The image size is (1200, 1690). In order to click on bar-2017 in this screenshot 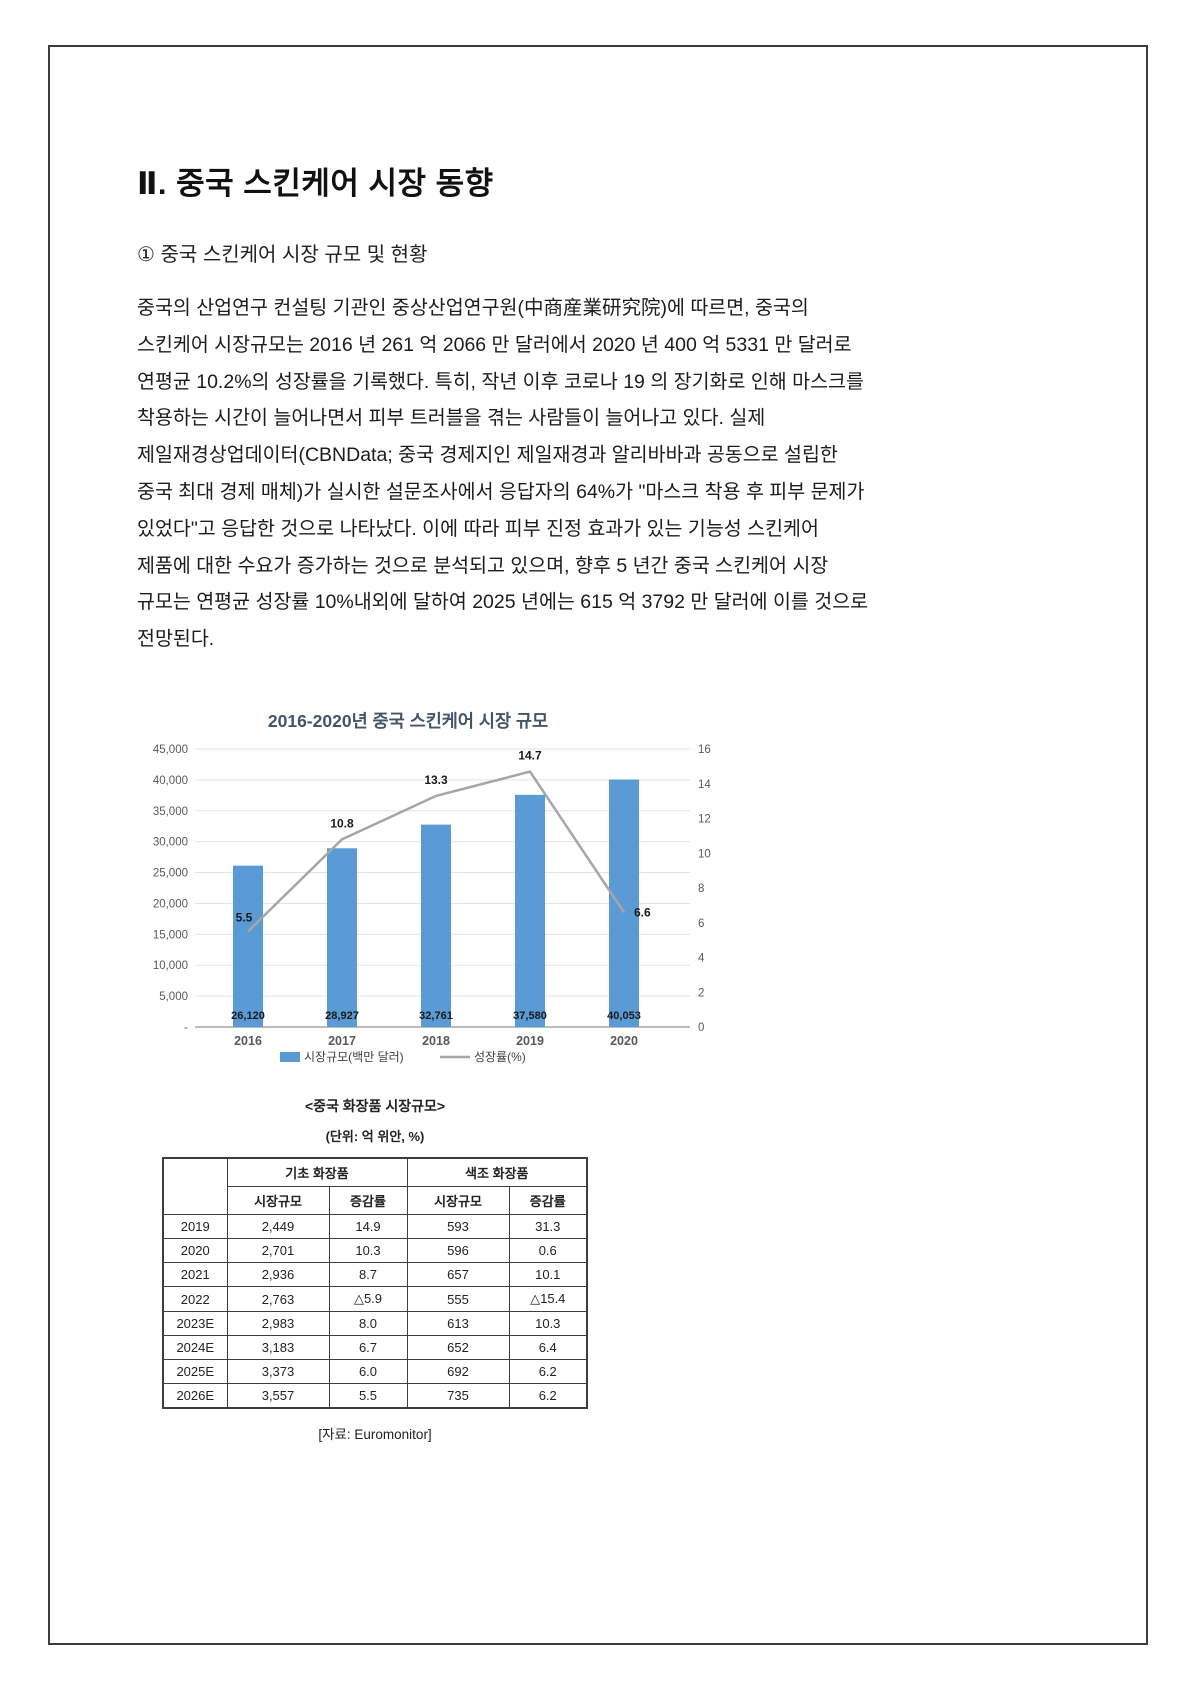, I will do `click(342, 937)`.